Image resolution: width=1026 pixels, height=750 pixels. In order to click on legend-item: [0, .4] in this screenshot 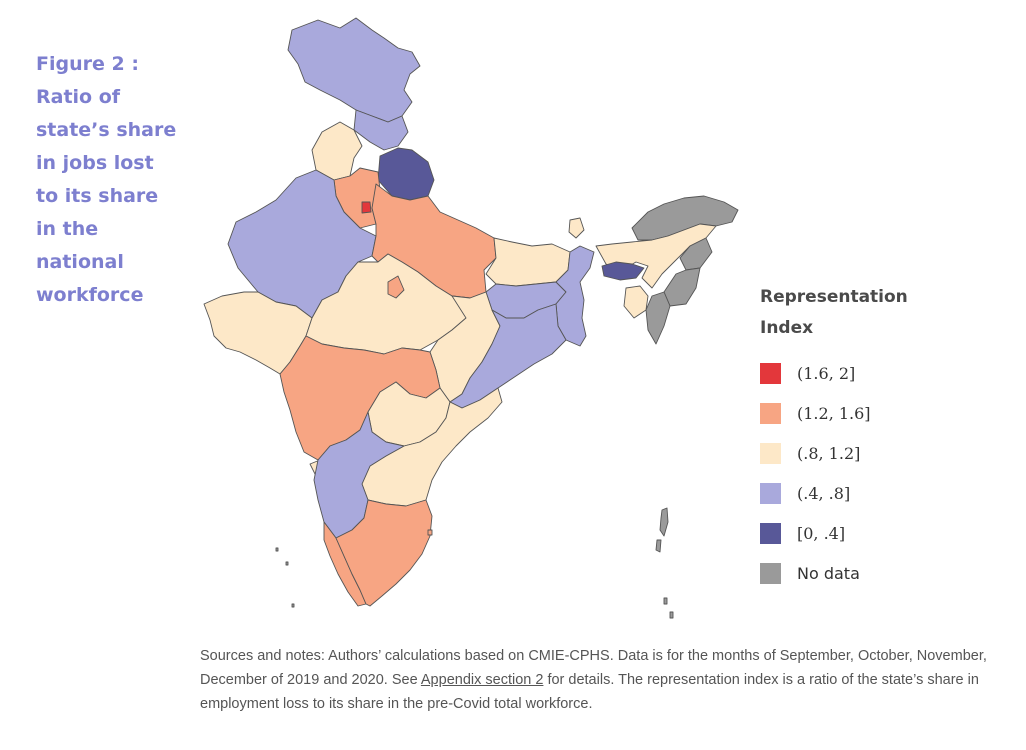, I will do `click(834, 533)`.